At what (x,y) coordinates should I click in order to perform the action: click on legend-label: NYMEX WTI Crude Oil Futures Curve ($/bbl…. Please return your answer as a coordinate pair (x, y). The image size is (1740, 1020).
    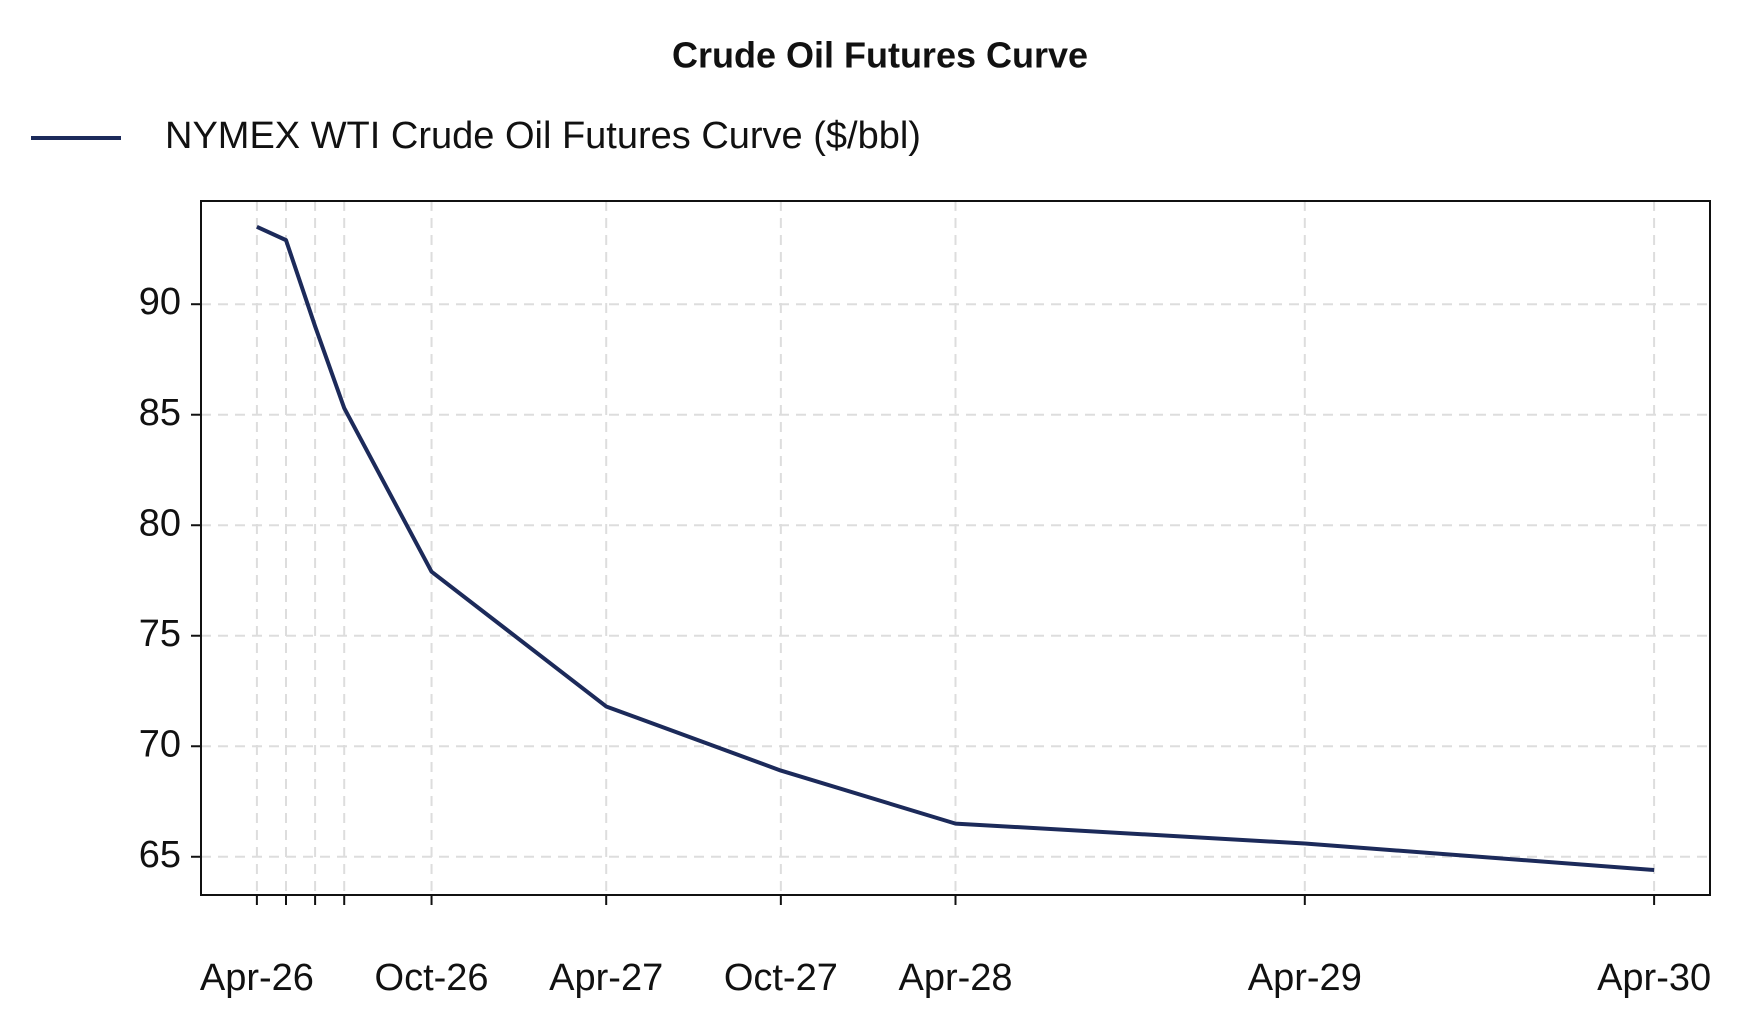
    Looking at the image, I should click on (543, 136).